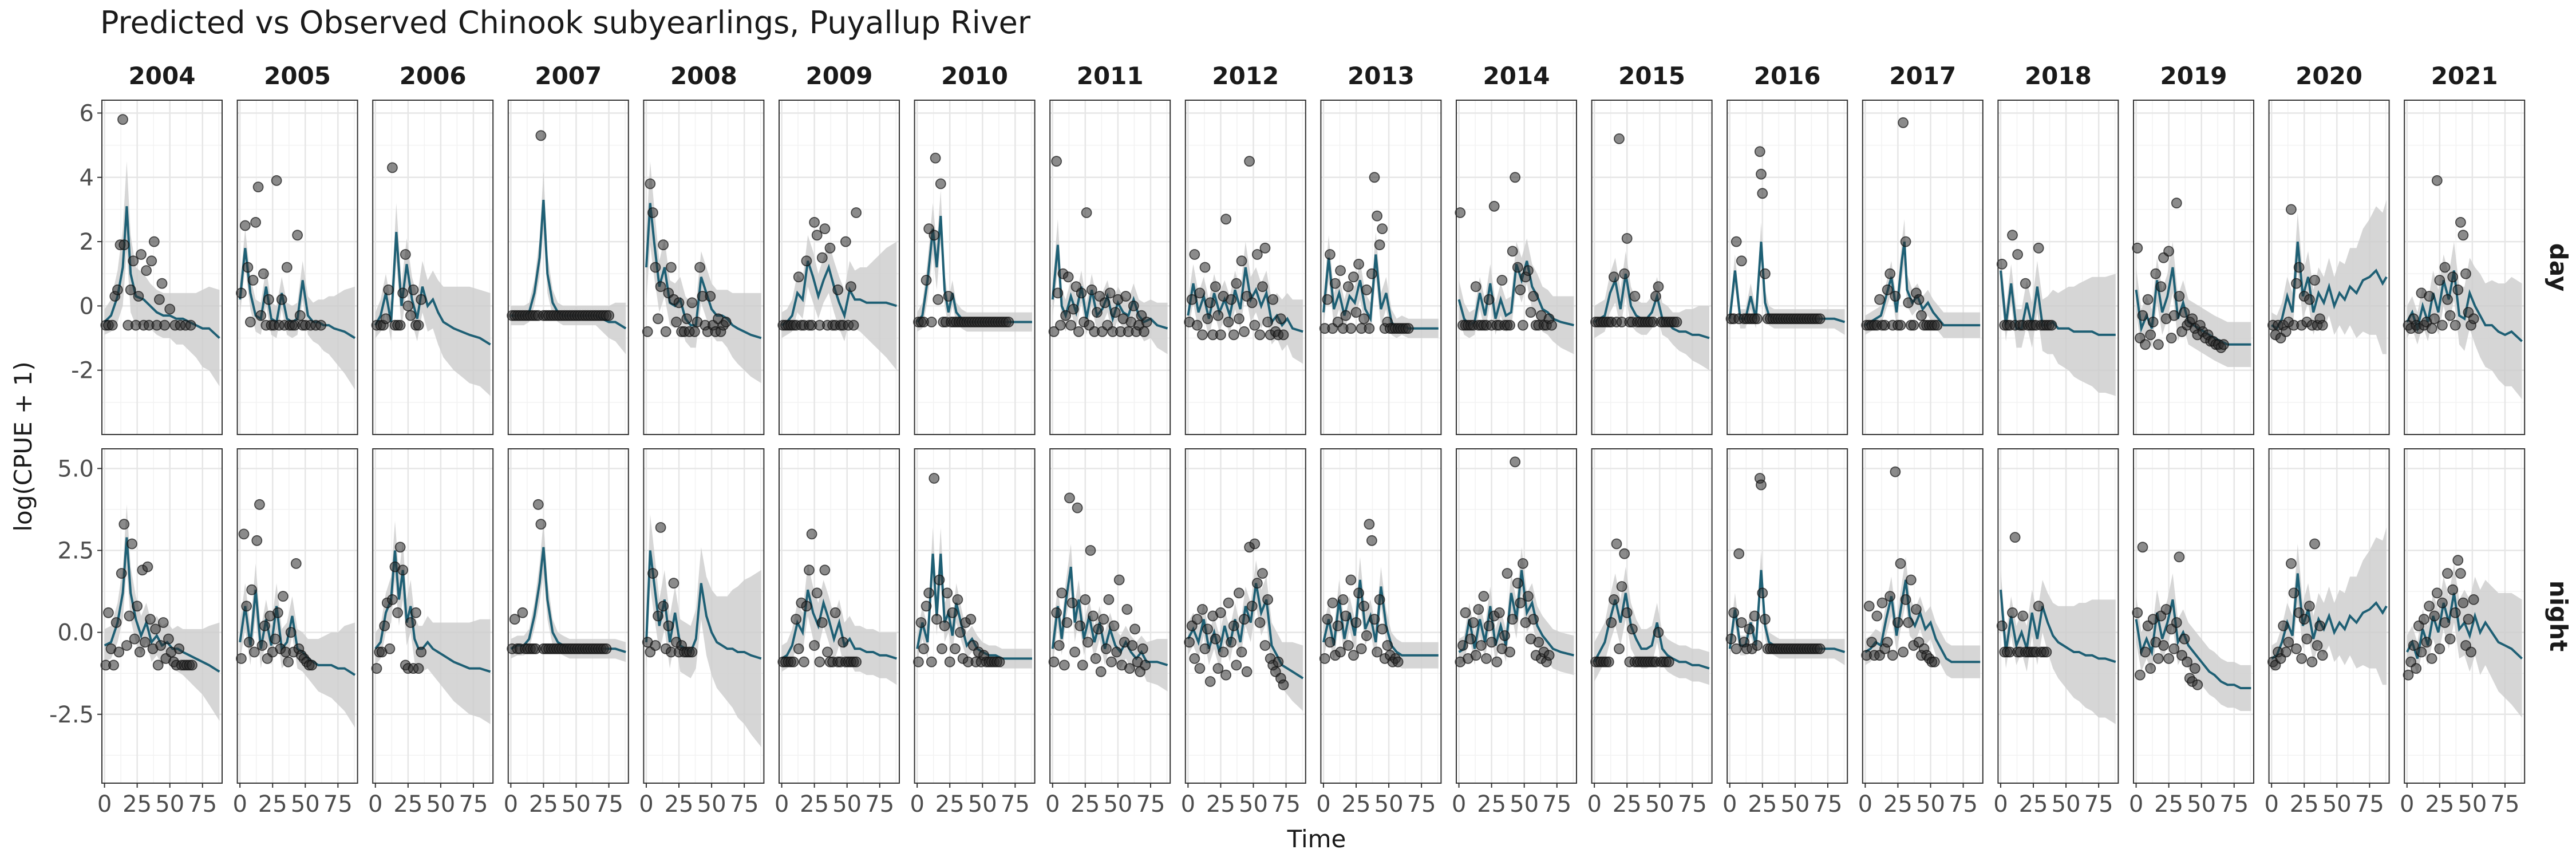 This screenshot has width=2576, height=861. What do you see at coordinates (511, 804) in the screenshot?
I see `x-tick-label: 0` at bounding box center [511, 804].